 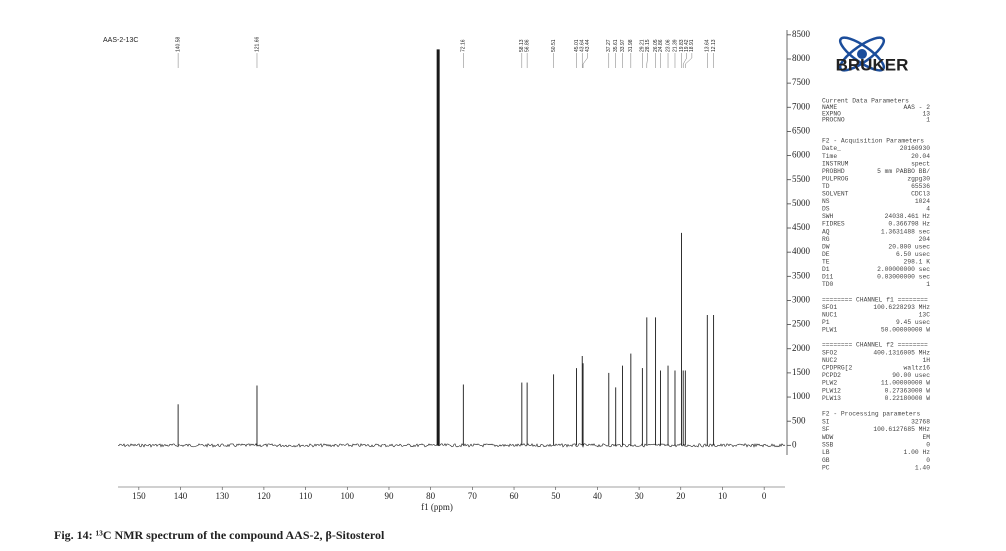 What do you see at coordinates (828, 216) in the screenshot?
I see `param-key: SWH` at bounding box center [828, 216].